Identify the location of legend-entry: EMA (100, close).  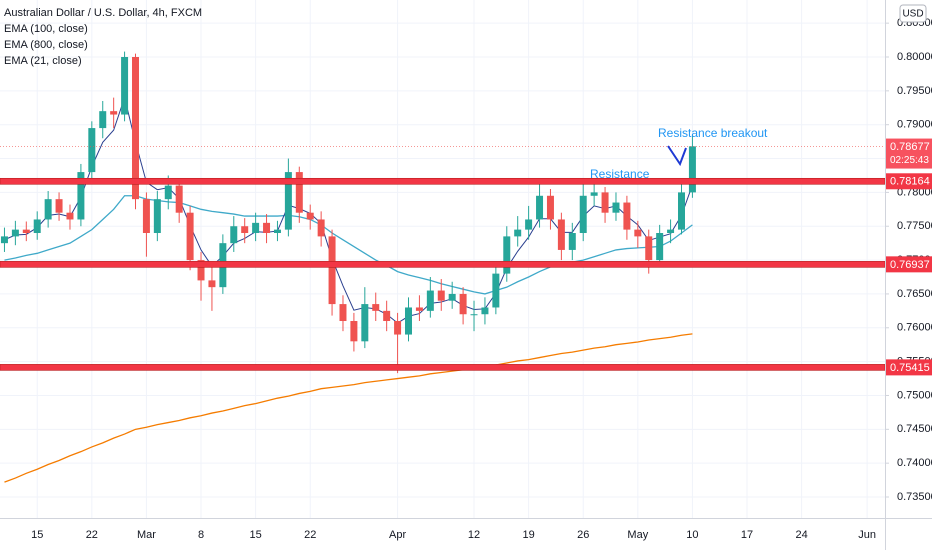
(46, 29).